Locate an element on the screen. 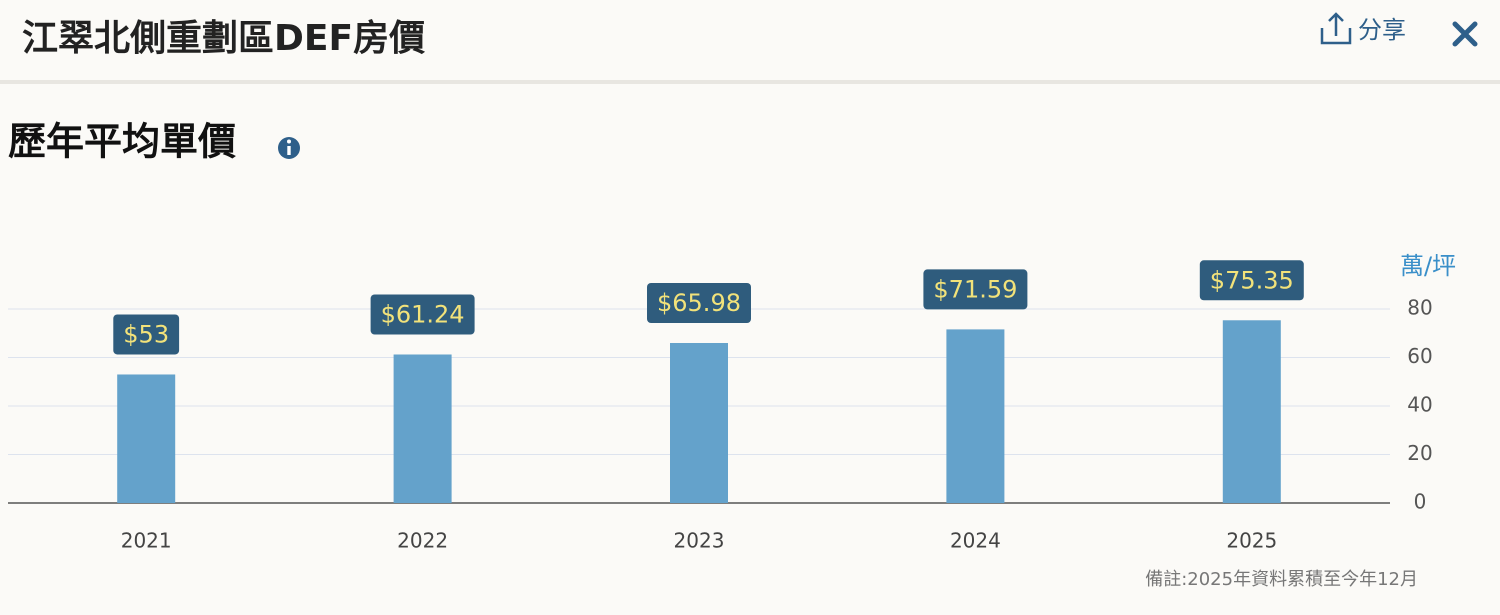 This screenshot has width=1500, height=615. value-label: $75.35 is located at coordinates (1252, 280).